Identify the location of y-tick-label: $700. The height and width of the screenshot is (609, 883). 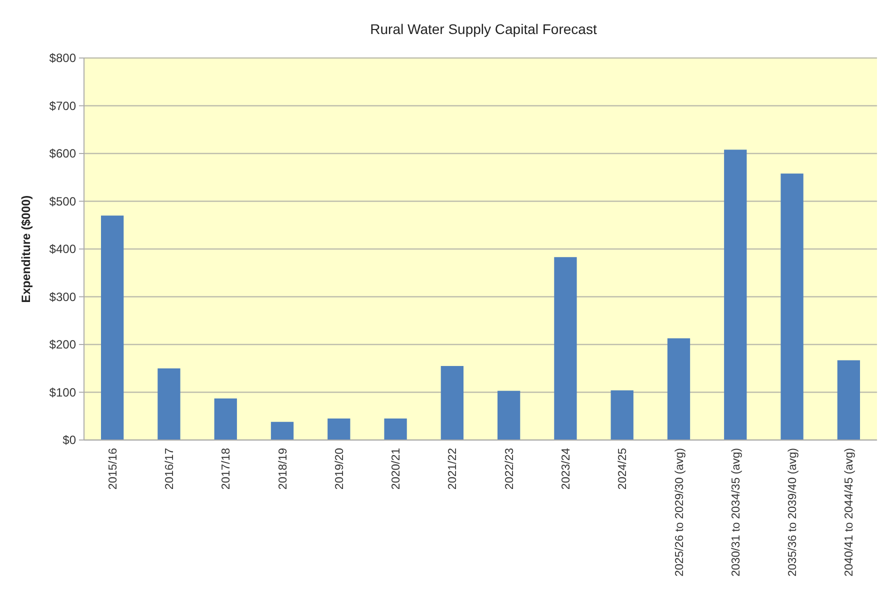
(62, 105).